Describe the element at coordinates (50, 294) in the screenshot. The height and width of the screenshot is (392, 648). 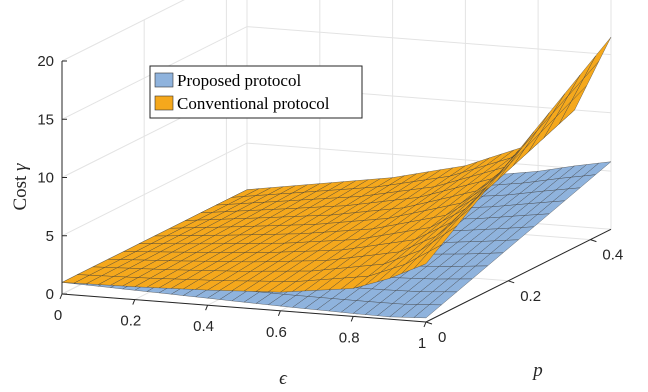
I see `z-tick-label: 0` at that location.